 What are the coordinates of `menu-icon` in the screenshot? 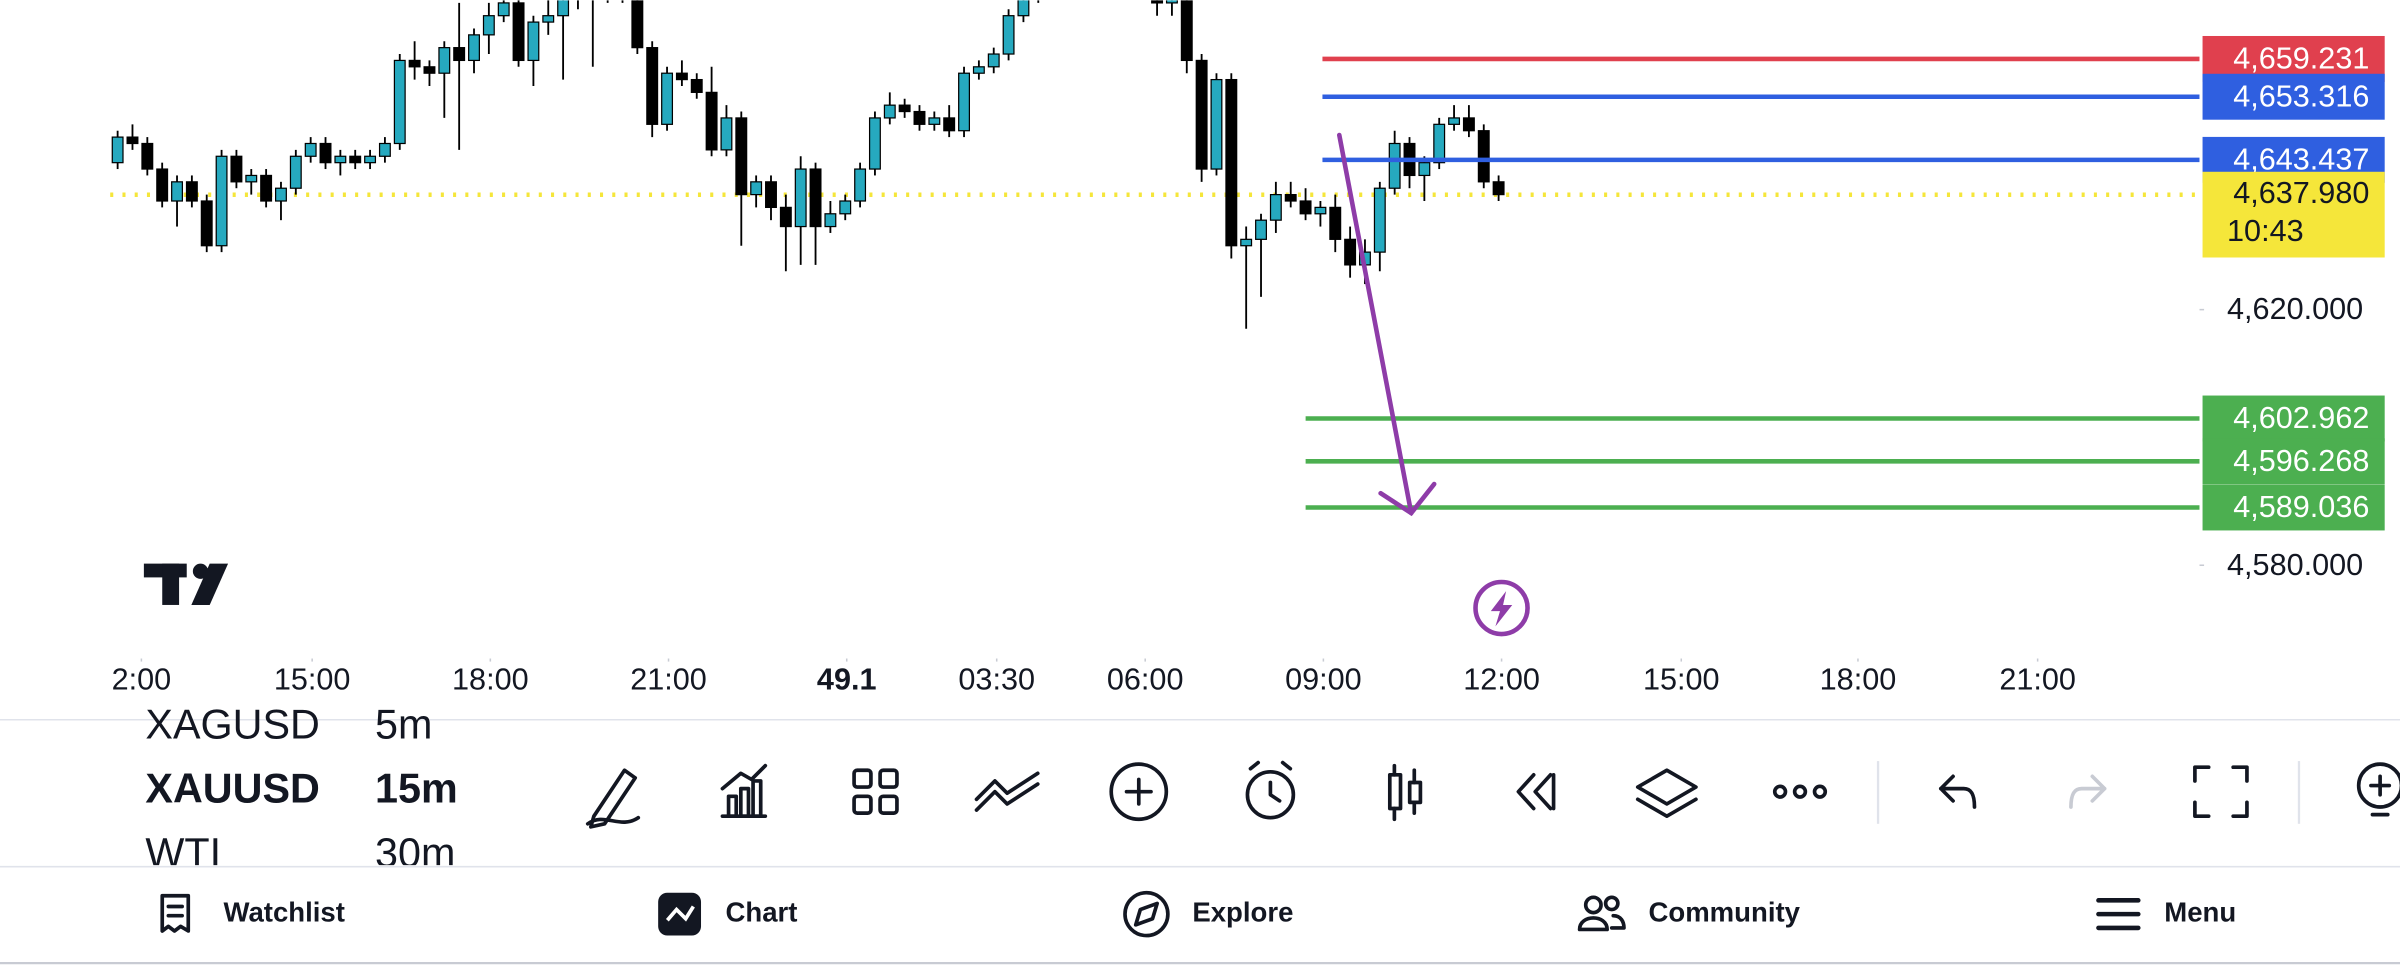 It's located at (2118, 914).